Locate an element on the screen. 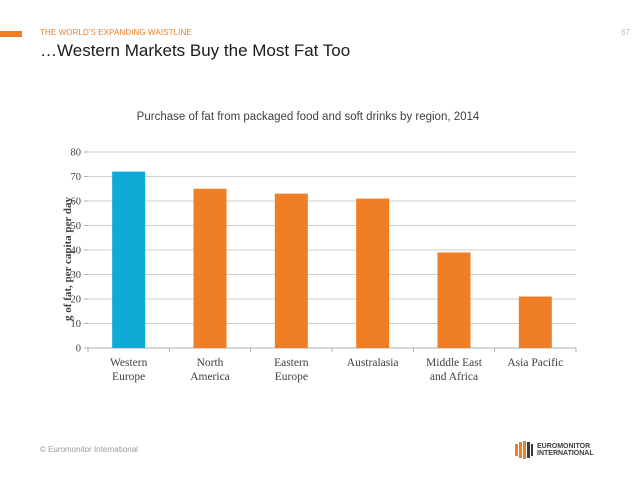  page-number: 67 is located at coordinates (625, 32).